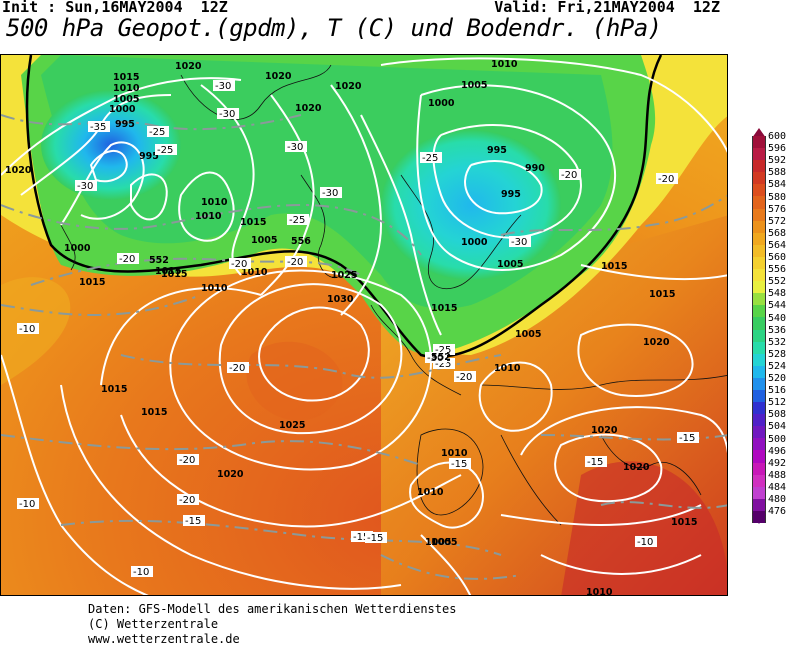 The height and width of the screenshot is (648, 790). I want to click on colorbar-label: 584, so click(777, 185).